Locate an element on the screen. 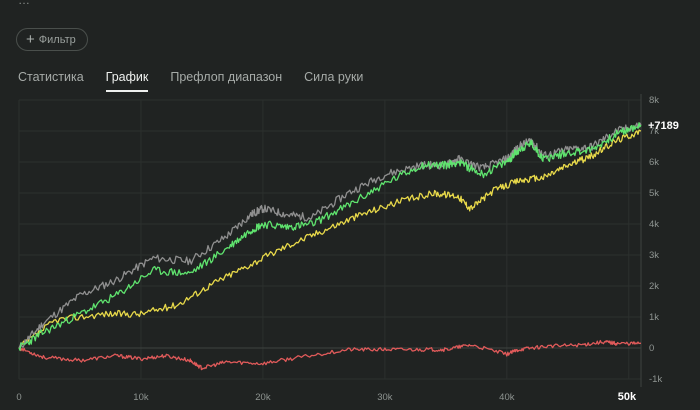 The image size is (700, 410). final-result-label: +7189 is located at coordinates (663, 126).